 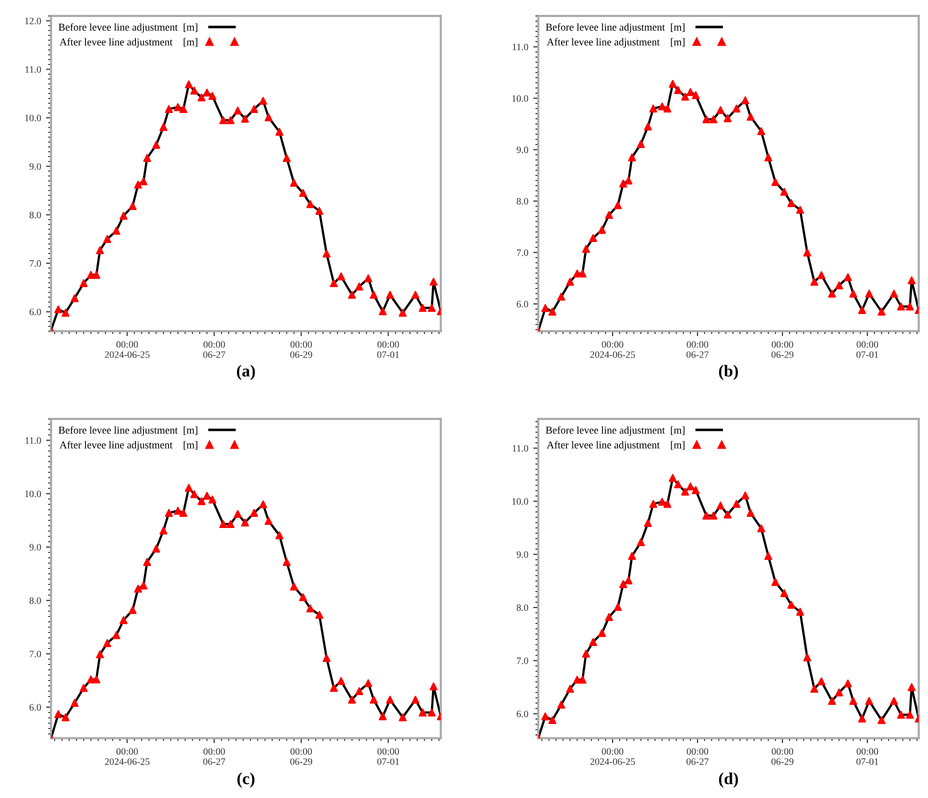 What do you see at coordinates (33, 21) in the screenshot?
I see `y-tick-label: 12.0` at bounding box center [33, 21].